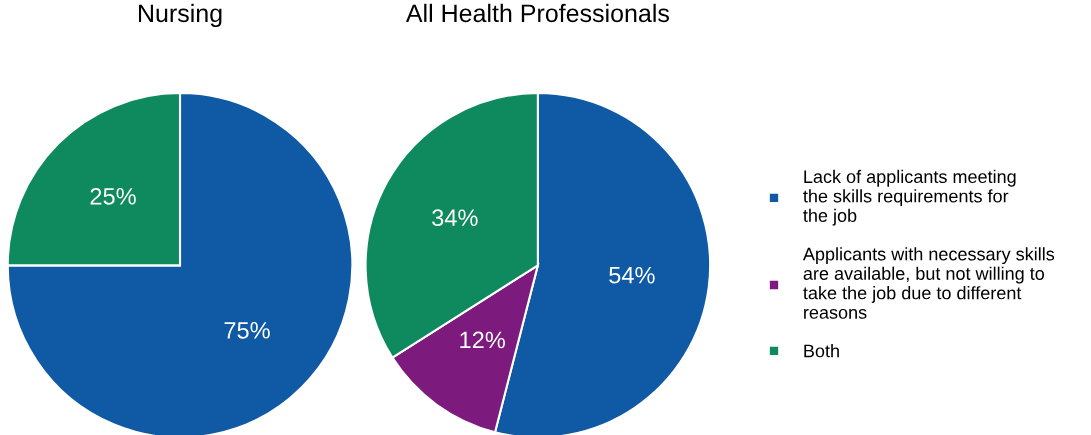  Describe the element at coordinates (180, 15) in the screenshot. I see `chart-title: Nursing` at that location.